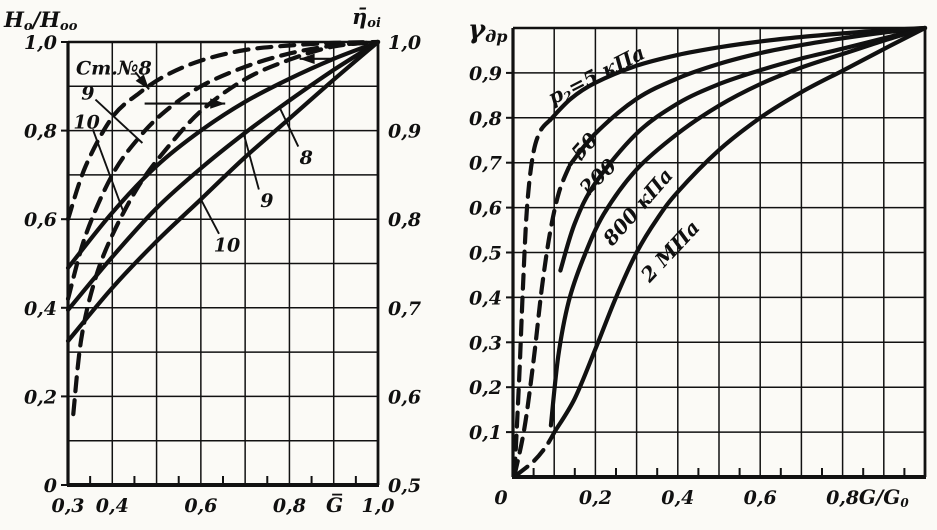  I want to click on x-tick-label: 0,3, so click(67, 506).